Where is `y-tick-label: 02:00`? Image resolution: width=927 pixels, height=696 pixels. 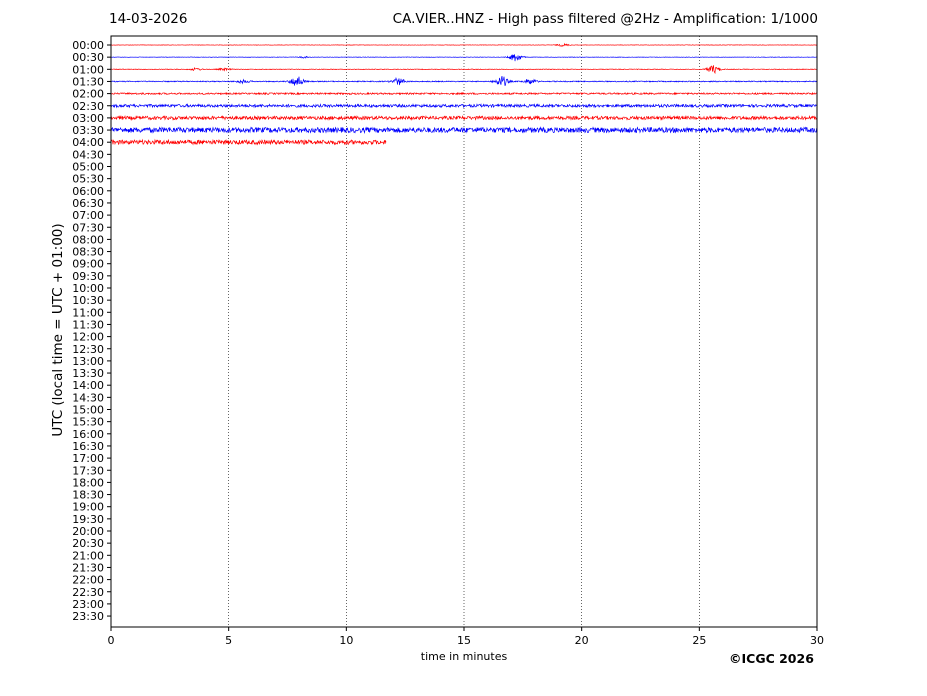 y-tick-label: 02:00 is located at coordinates (88, 94).